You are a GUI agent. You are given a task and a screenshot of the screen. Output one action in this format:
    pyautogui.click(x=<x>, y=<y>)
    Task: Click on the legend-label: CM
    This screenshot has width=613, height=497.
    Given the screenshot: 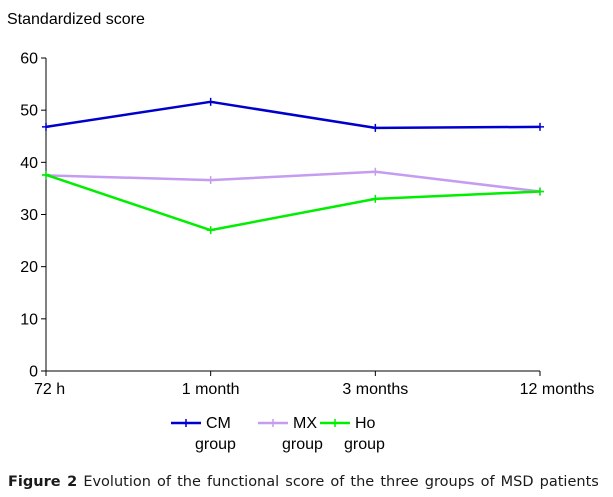 What is the action you would take?
    pyautogui.click(x=218, y=423)
    